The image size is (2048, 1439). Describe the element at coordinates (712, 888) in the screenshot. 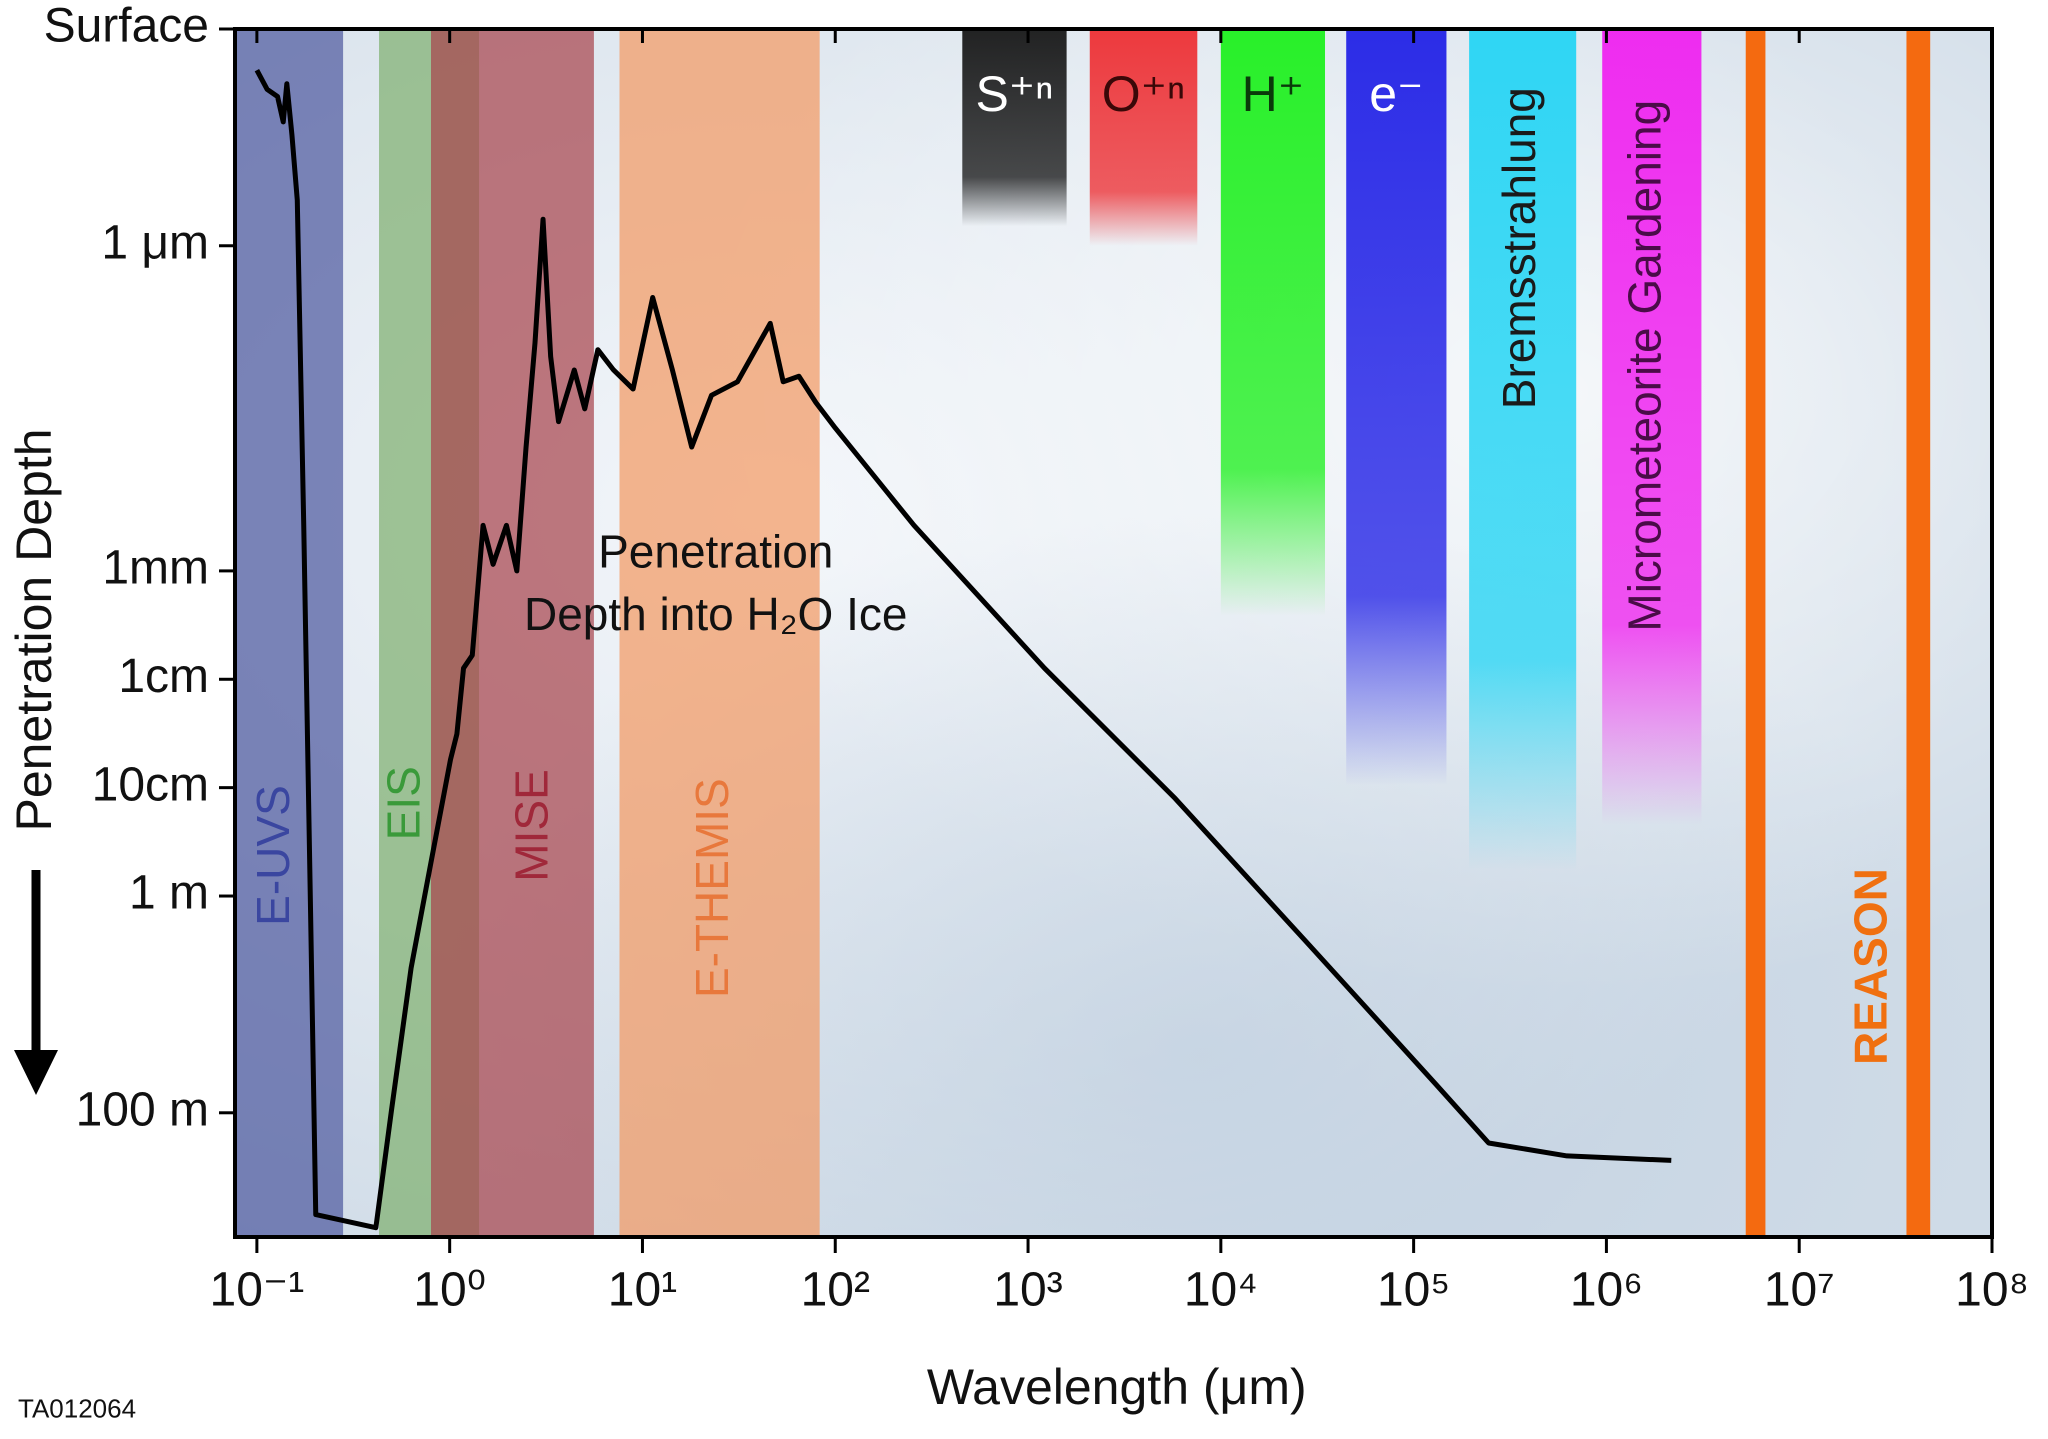

I see `band-label: E-THEMIS` at that location.